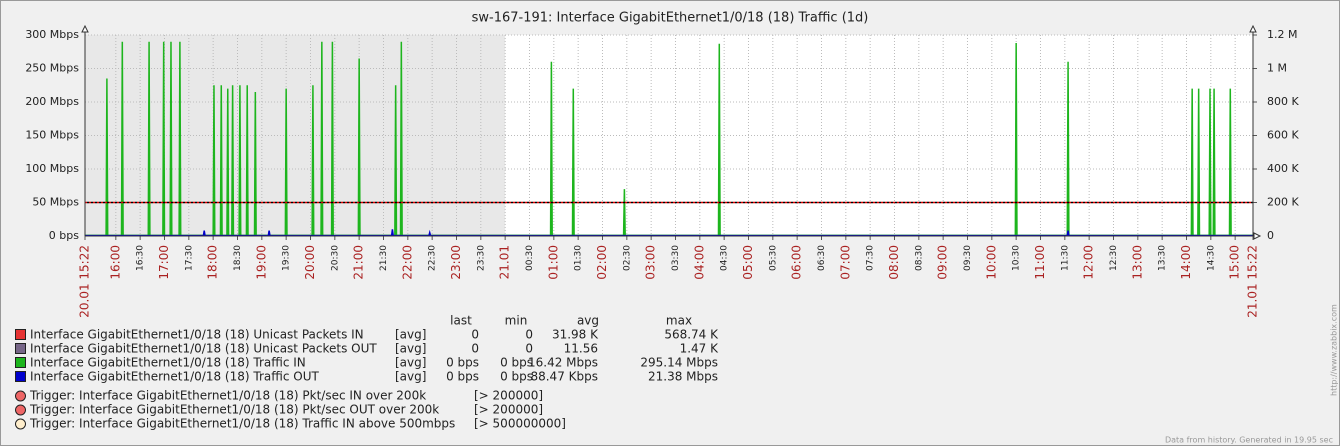  Describe the element at coordinates (700, 349) in the screenshot. I see `legend-stat: 1.47 K` at that location.